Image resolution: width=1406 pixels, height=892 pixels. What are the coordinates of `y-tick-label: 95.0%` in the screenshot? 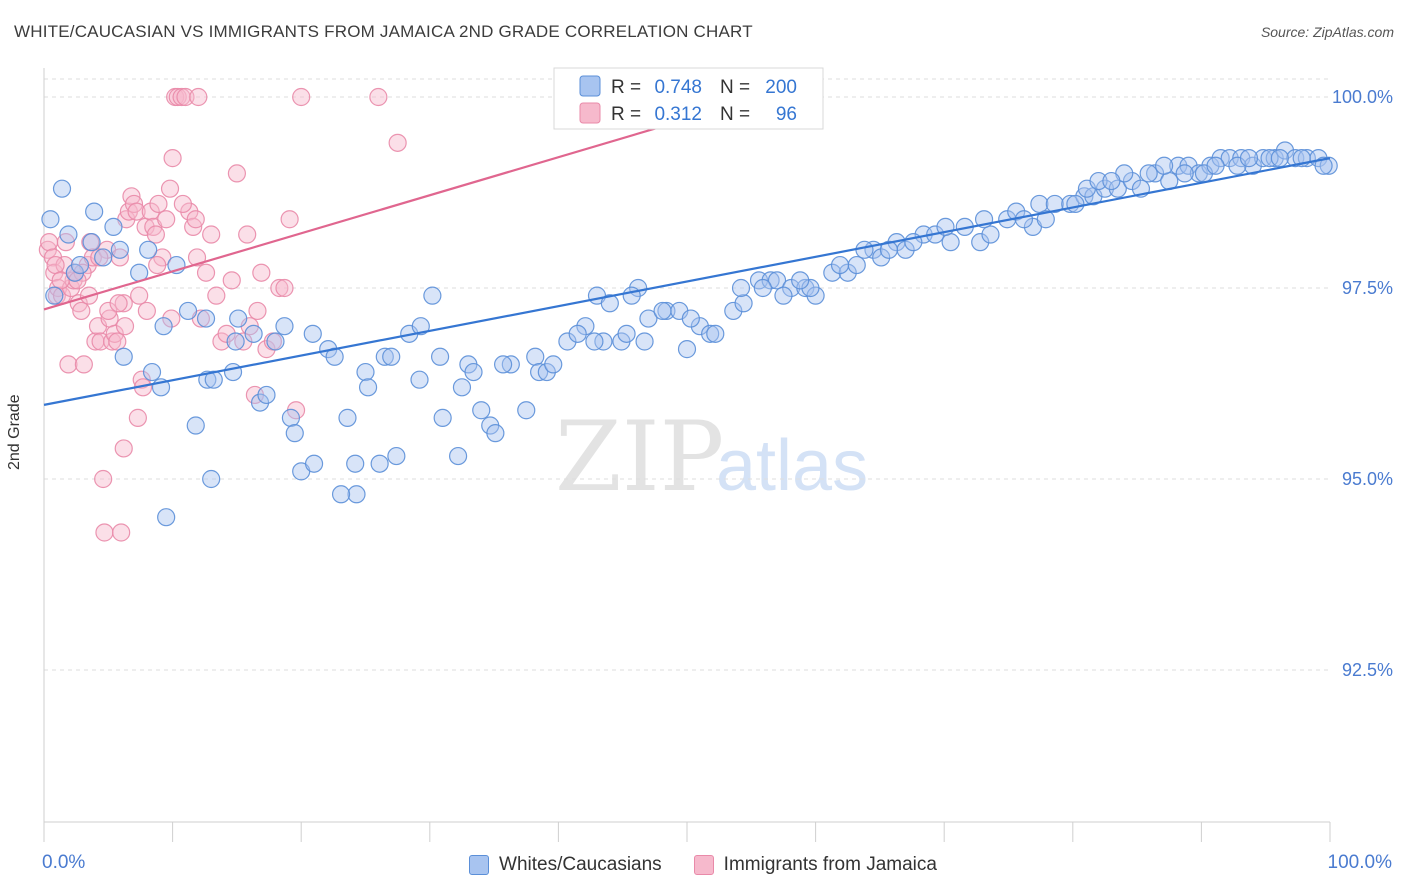 It's located at (1367, 479).